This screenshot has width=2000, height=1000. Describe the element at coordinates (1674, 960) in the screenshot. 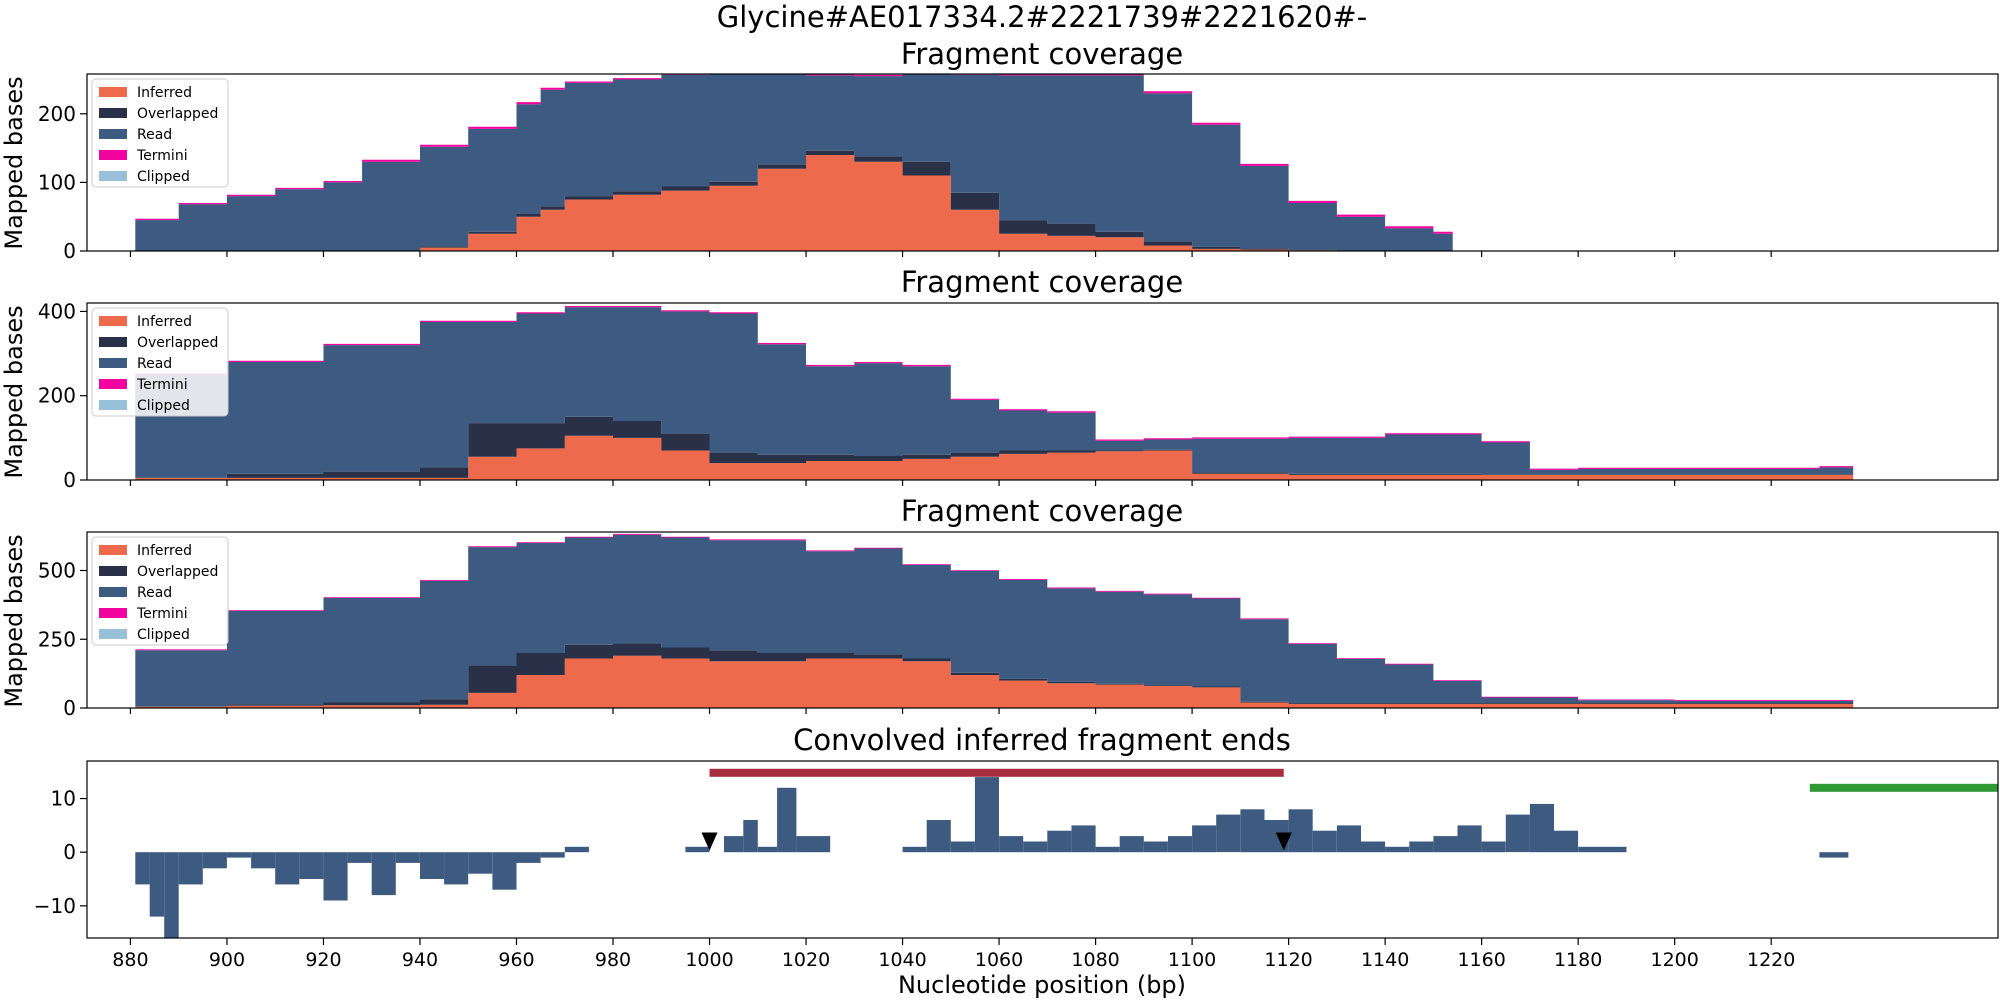

I see `x-tick-label: 1200` at that location.